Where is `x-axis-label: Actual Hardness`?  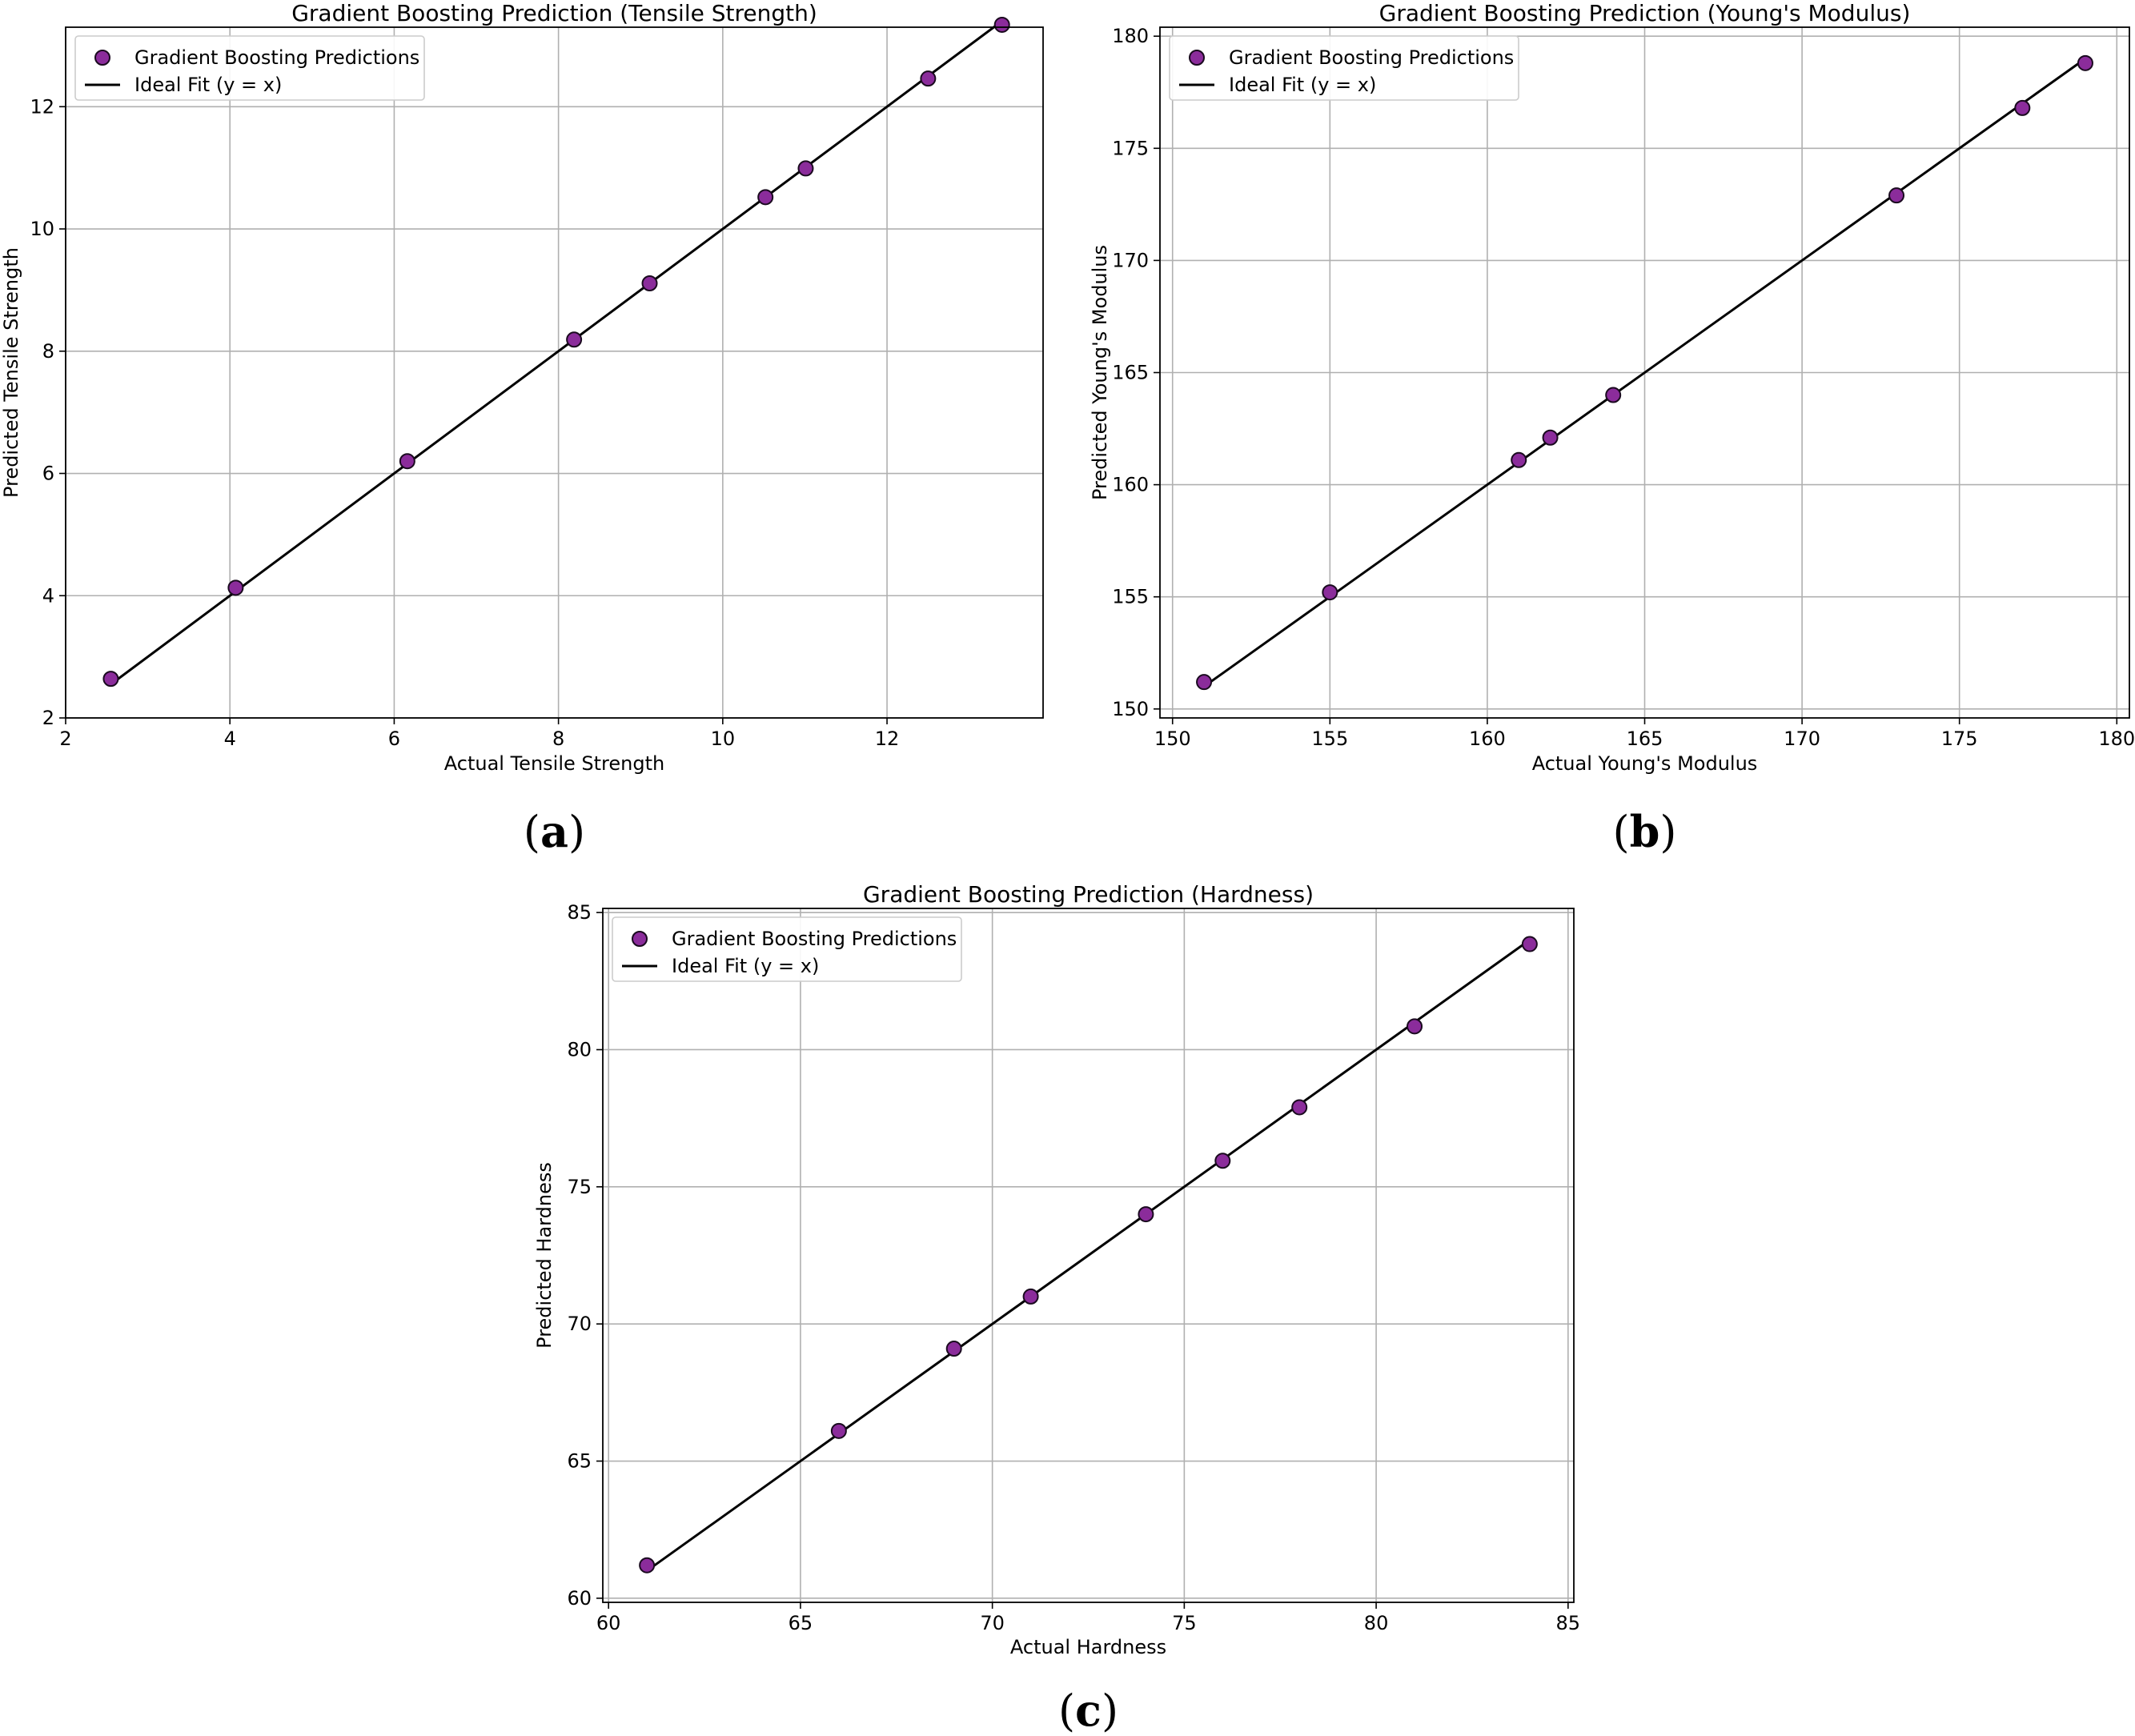
x-axis-label: Actual Hardness is located at coordinates (1088, 1647).